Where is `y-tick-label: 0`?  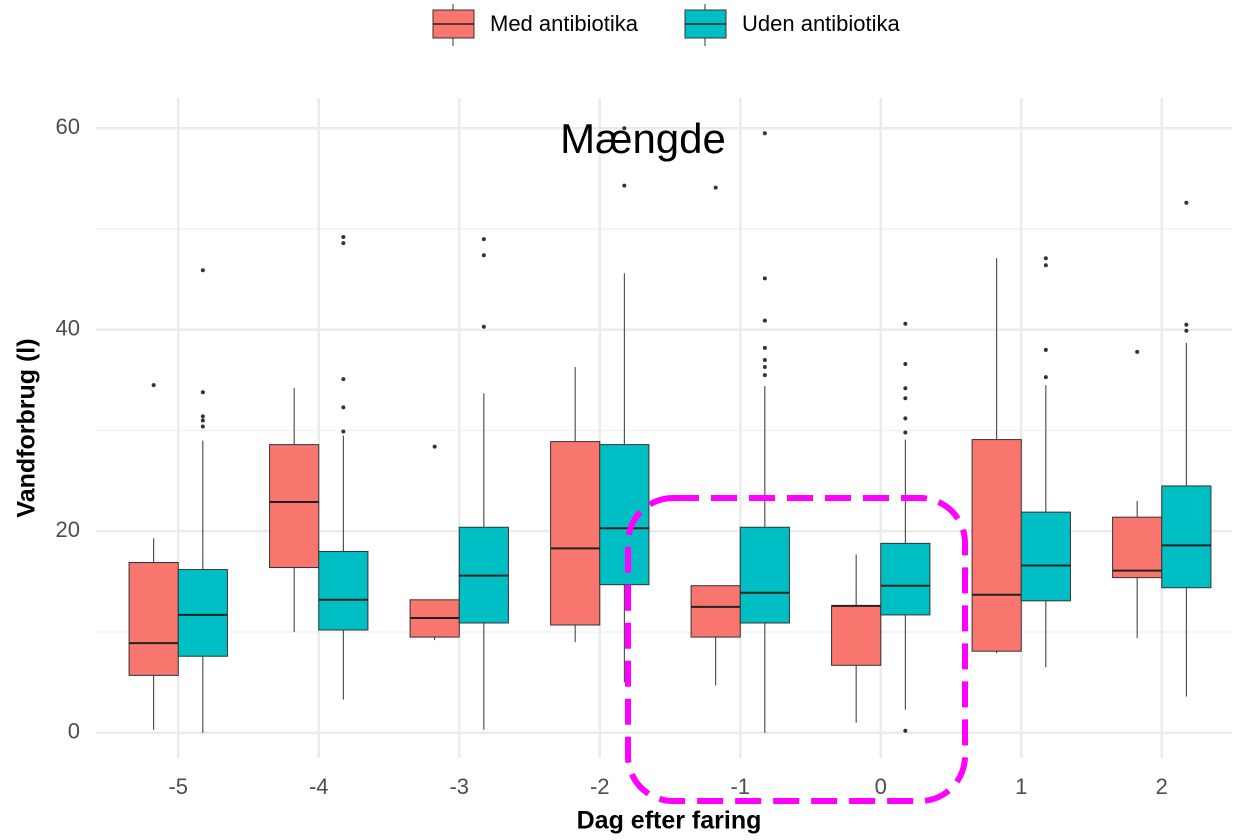 y-tick-label: 0 is located at coordinates (74, 731).